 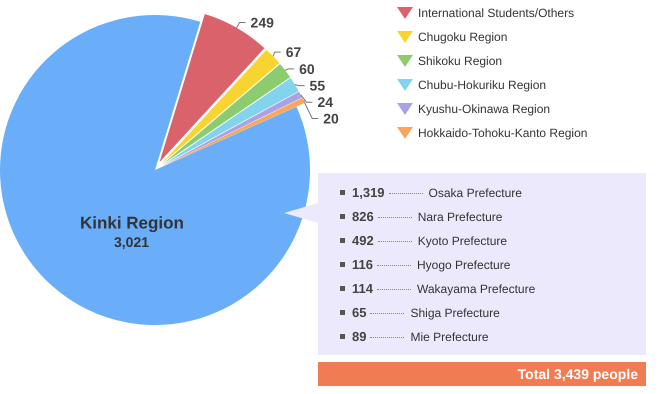 I want to click on data-label: 20, so click(x=331, y=118).